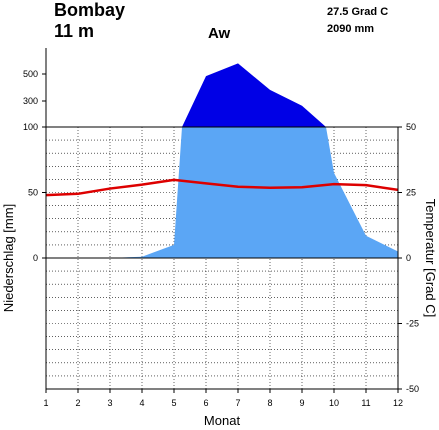 This screenshot has height=430, width=439. I want to click on x-tick-label: 10, so click(334, 403).